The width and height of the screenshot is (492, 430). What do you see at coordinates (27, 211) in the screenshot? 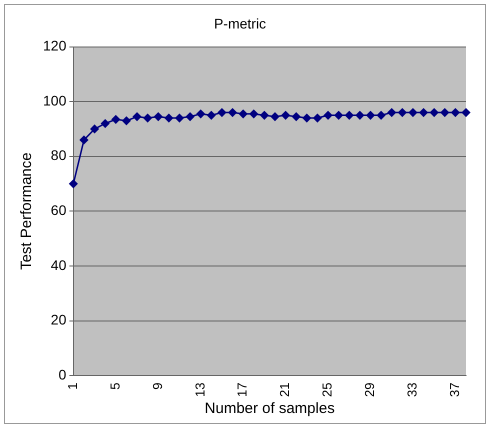
I see `y-axis-title: Test Performance` at bounding box center [27, 211].